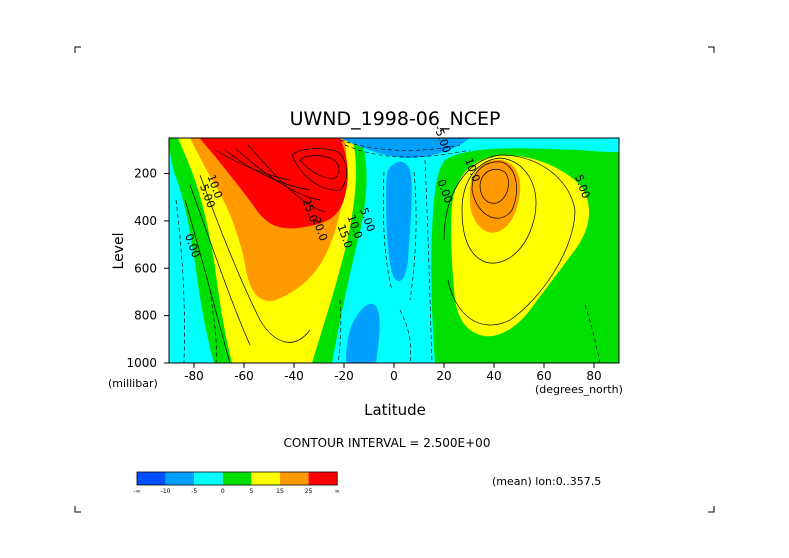 The image size is (789, 558). What do you see at coordinates (136, 491) in the screenshot?
I see `colorbar-label: -∞` at bounding box center [136, 491].